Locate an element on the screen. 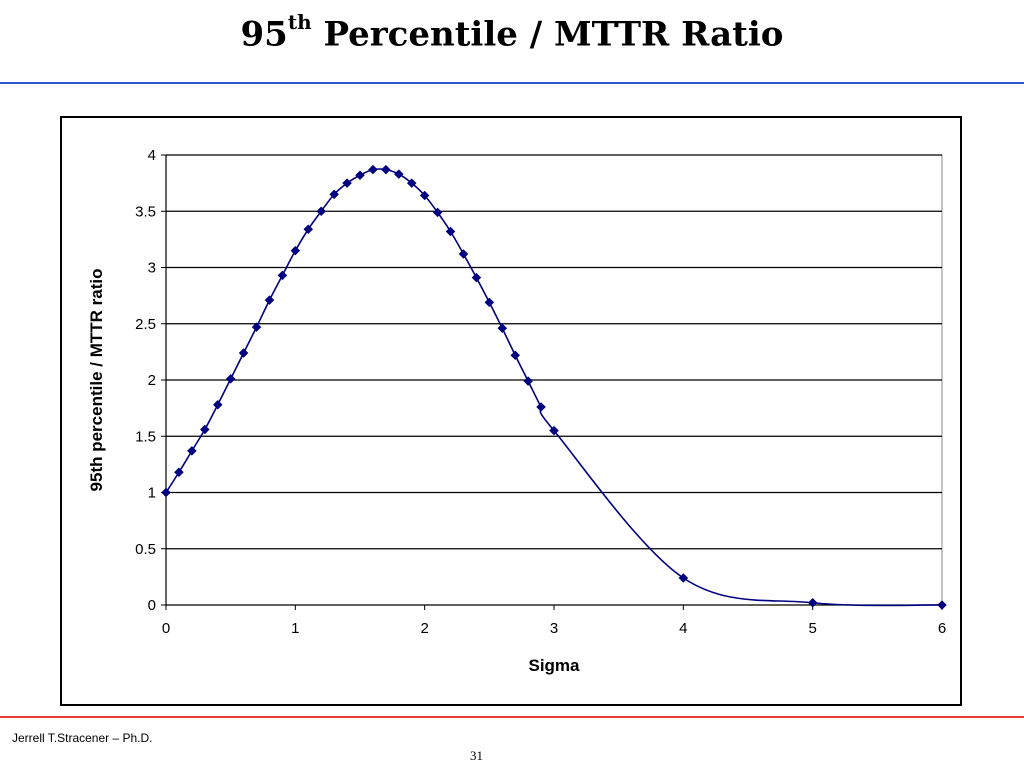 This screenshot has height=768, width=1024. y-tick-label: 3 is located at coordinates (152, 268).